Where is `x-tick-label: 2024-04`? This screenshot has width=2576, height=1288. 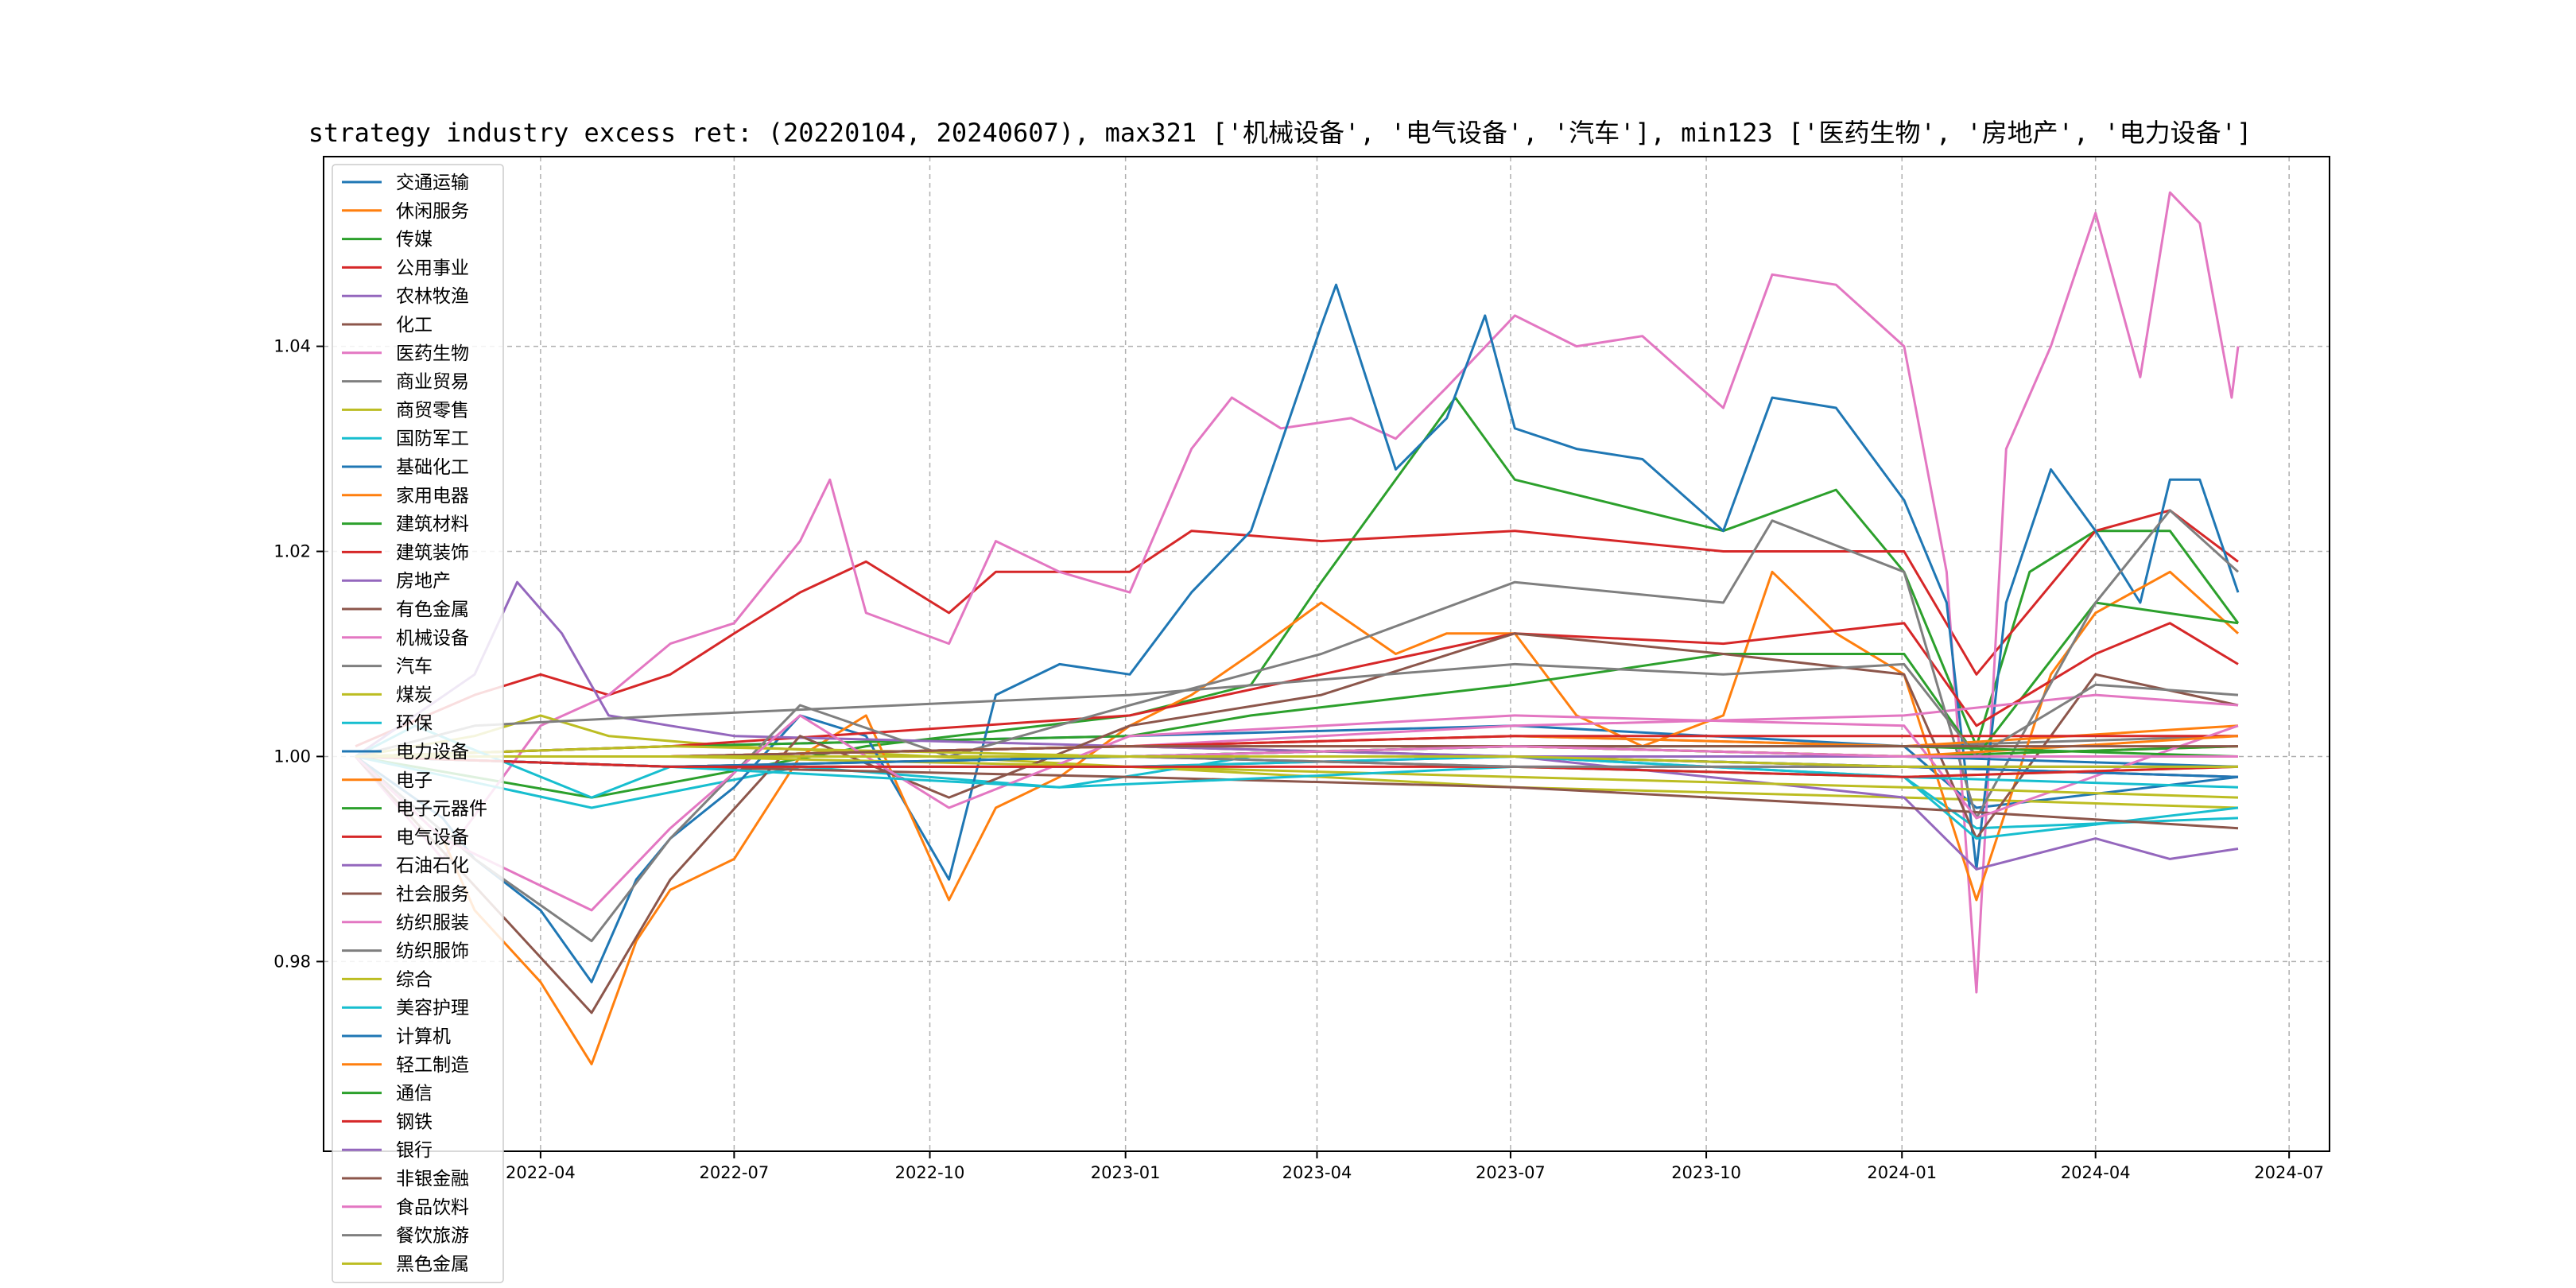
x-tick-label: 2024-04 is located at coordinates (2096, 1172).